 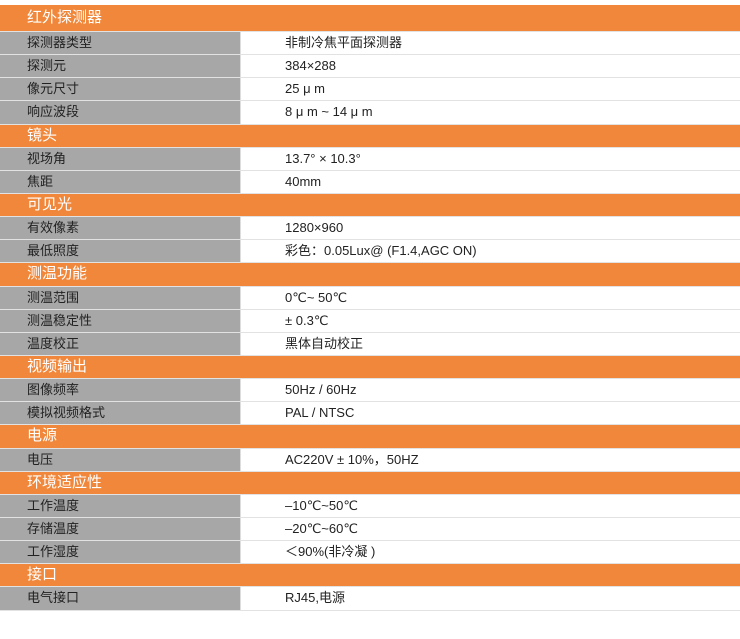 What do you see at coordinates (370, 136) in the screenshot?
I see `section-header: 镜头` at bounding box center [370, 136].